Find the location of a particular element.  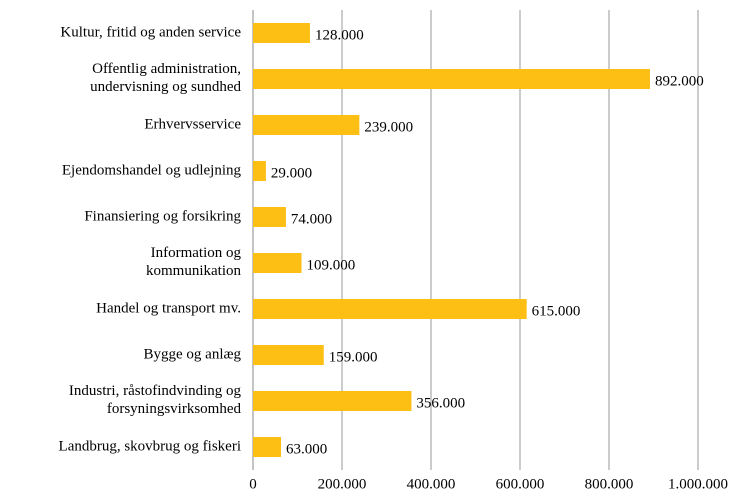

x-tick-label: 1.000.000 is located at coordinates (698, 484).